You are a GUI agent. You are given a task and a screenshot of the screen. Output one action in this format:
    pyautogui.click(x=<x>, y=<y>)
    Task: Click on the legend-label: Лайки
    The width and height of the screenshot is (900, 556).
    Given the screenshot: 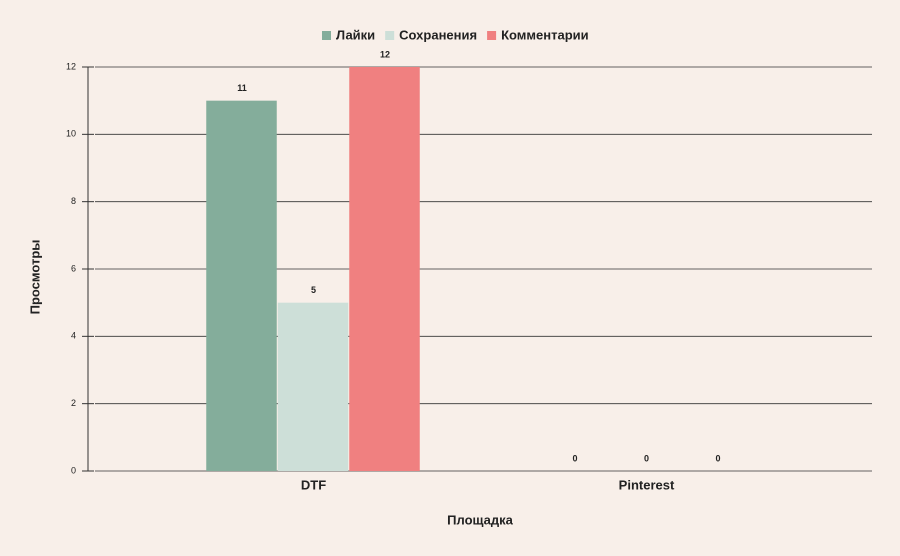 What is the action you would take?
    pyautogui.click(x=355, y=34)
    